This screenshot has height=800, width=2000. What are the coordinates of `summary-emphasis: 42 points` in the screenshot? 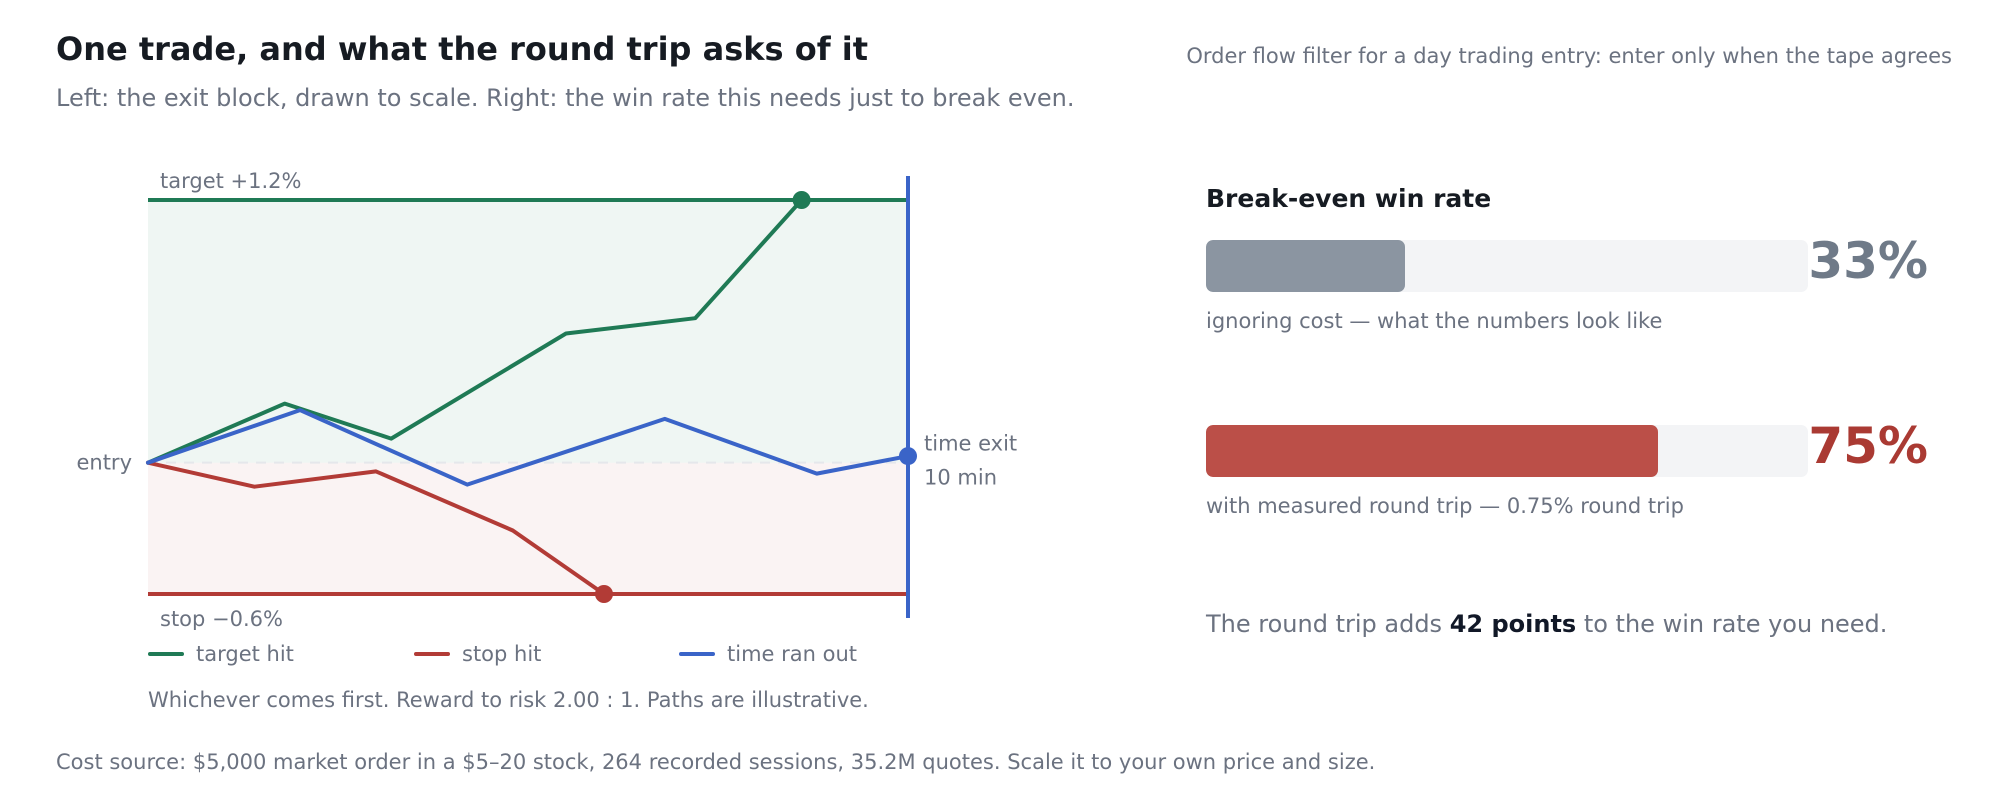 It's located at (1513, 624).